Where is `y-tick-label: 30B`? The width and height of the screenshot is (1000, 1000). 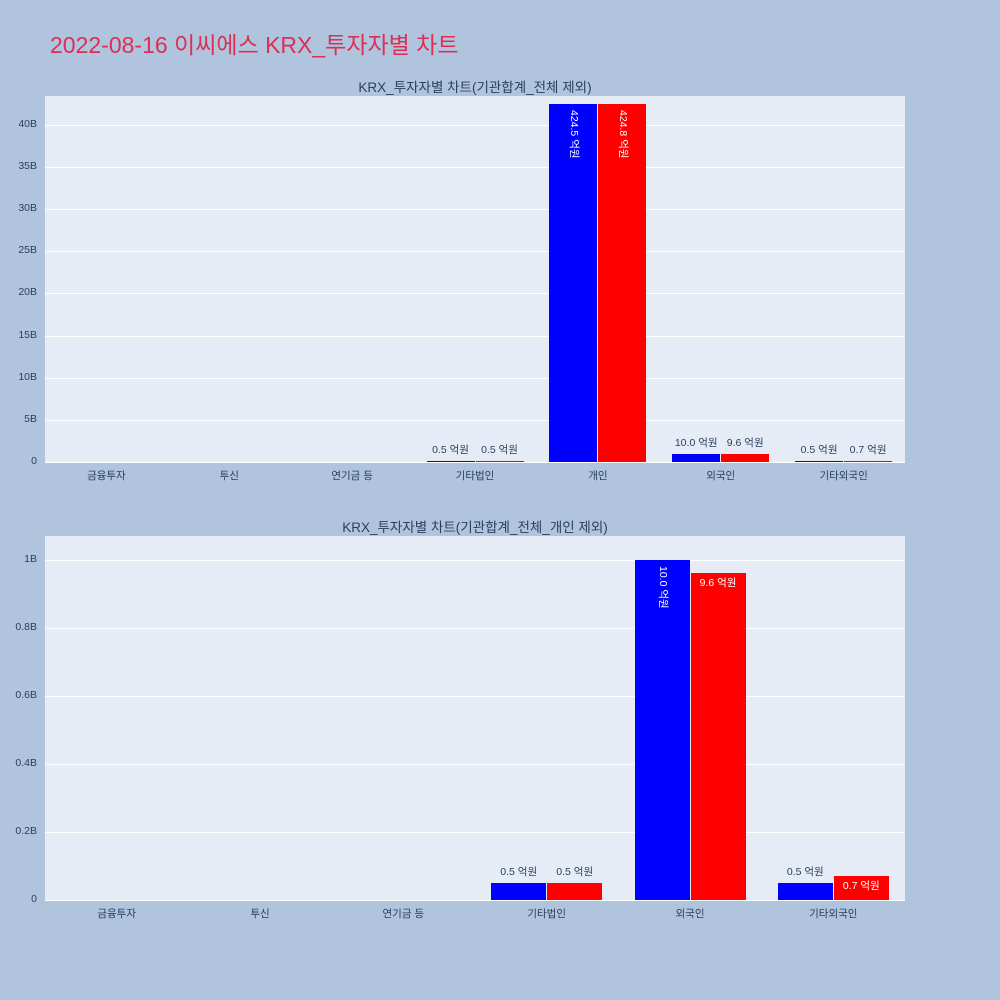
y-tick-label: 30B is located at coordinates (27, 208).